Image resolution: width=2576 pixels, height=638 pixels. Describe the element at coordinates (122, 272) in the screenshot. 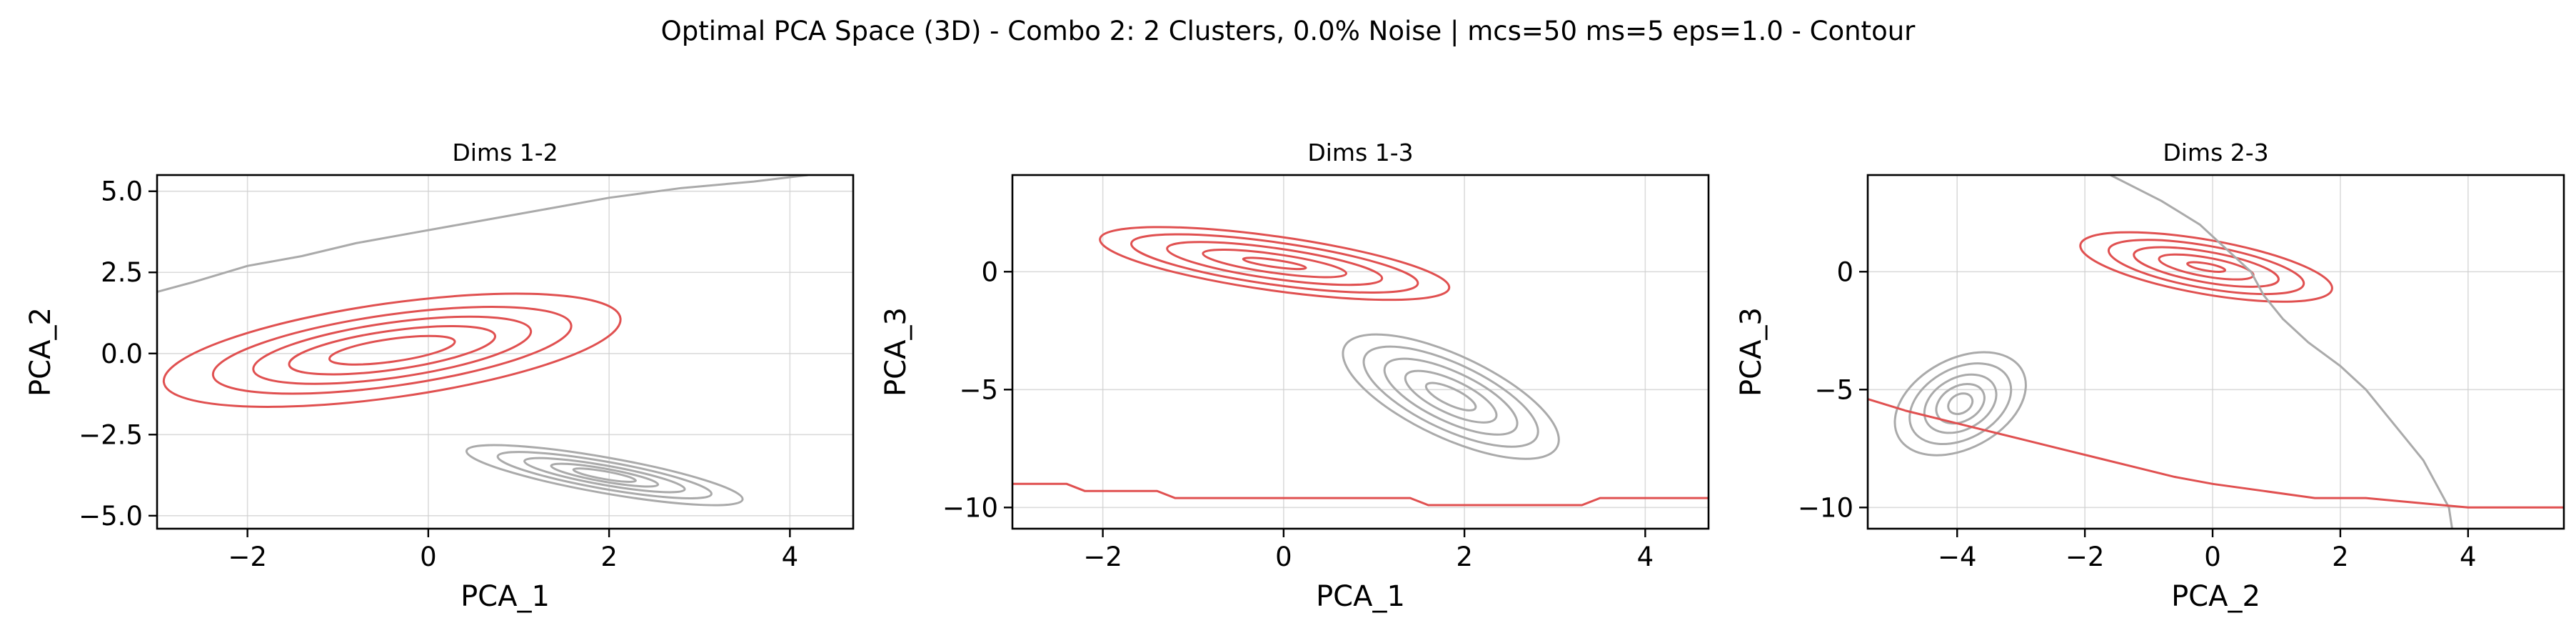

I see `y-tick-label: 2.5` at that location.